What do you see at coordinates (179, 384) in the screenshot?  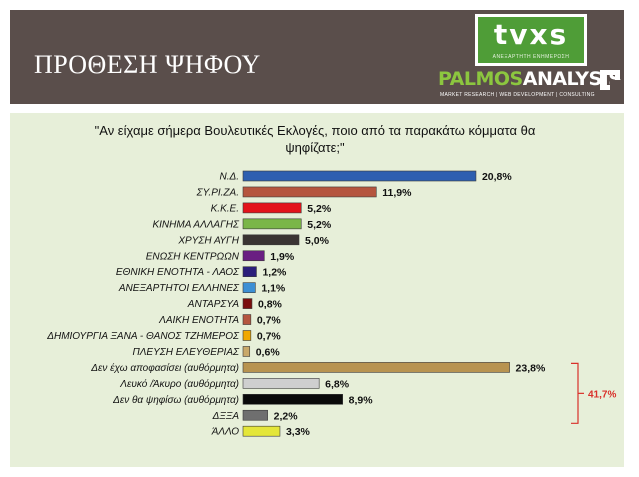 I see `category-label: Λευκό /Άκυρο (αυθόρμητα)` at bounding box center [179, 384].